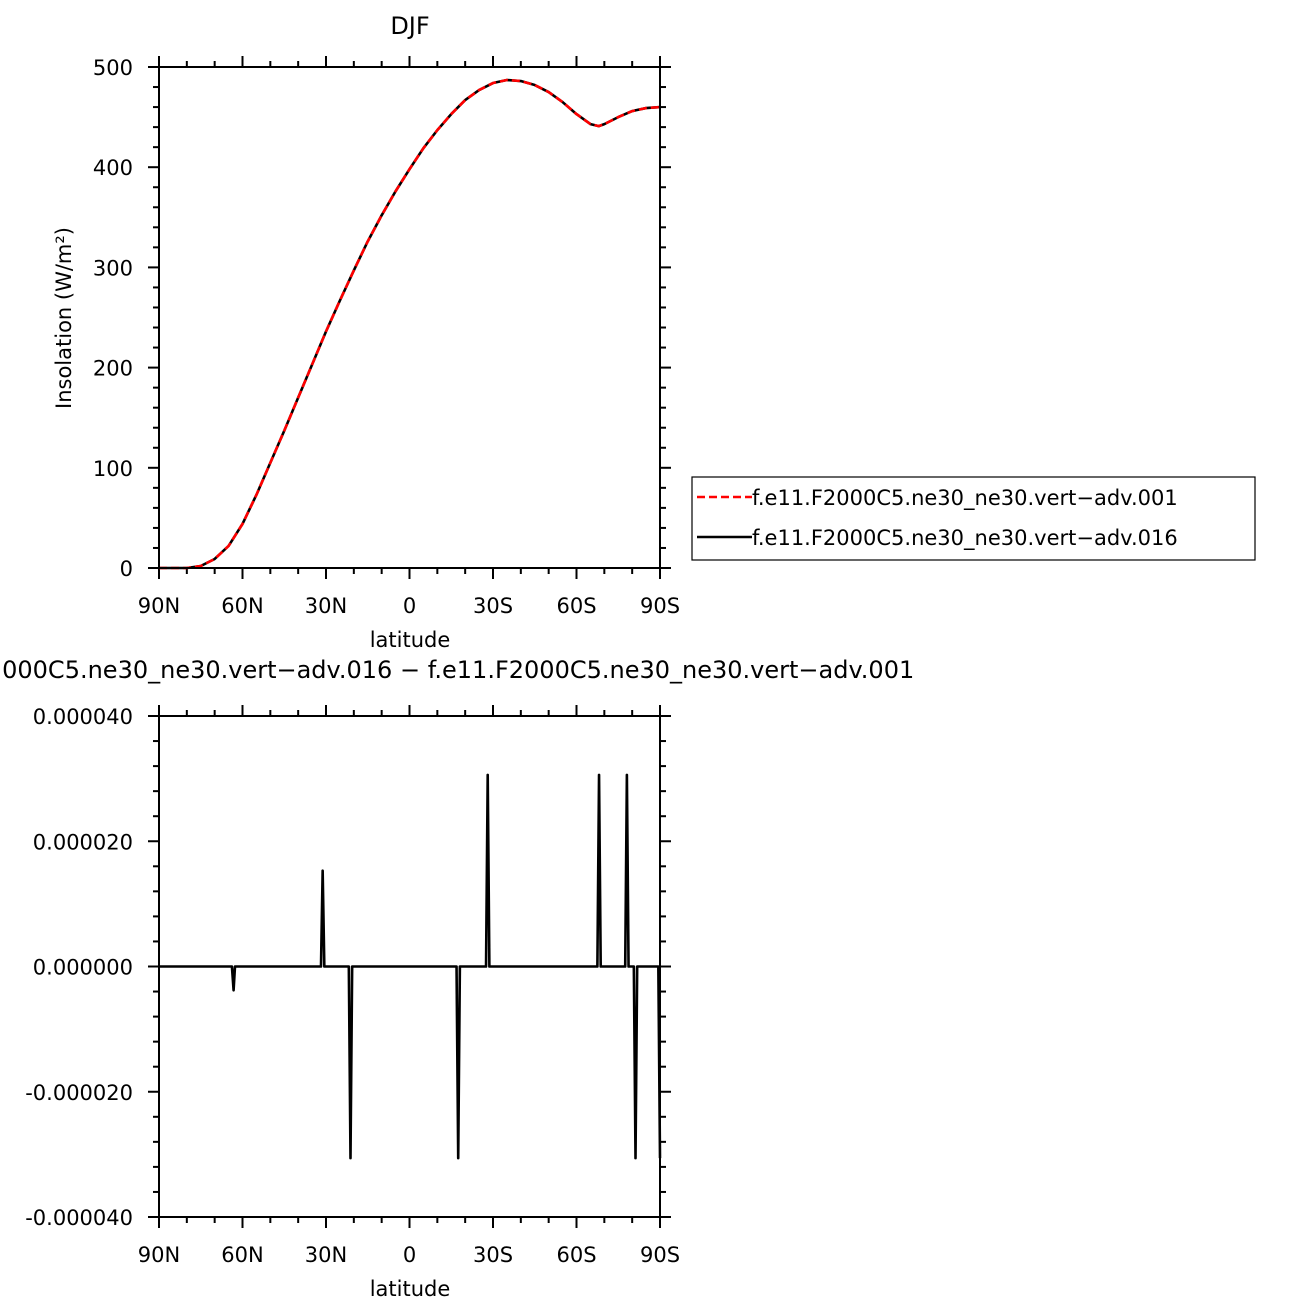 The height and width of the screenshot is (1308, 1305). I want to click on y-tick-label: 0.000040, so click(83, 717).